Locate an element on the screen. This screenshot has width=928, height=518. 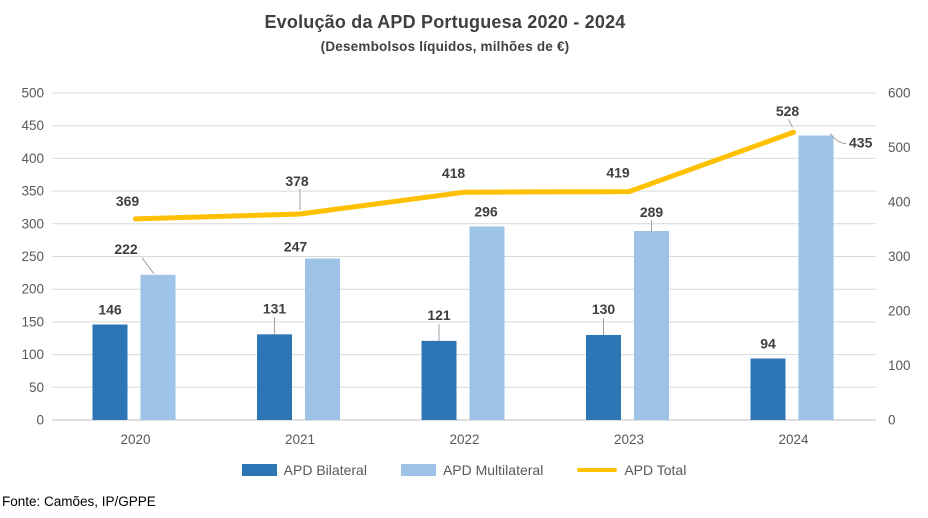
svg-text: 222 is located at coordinates (126, 249).